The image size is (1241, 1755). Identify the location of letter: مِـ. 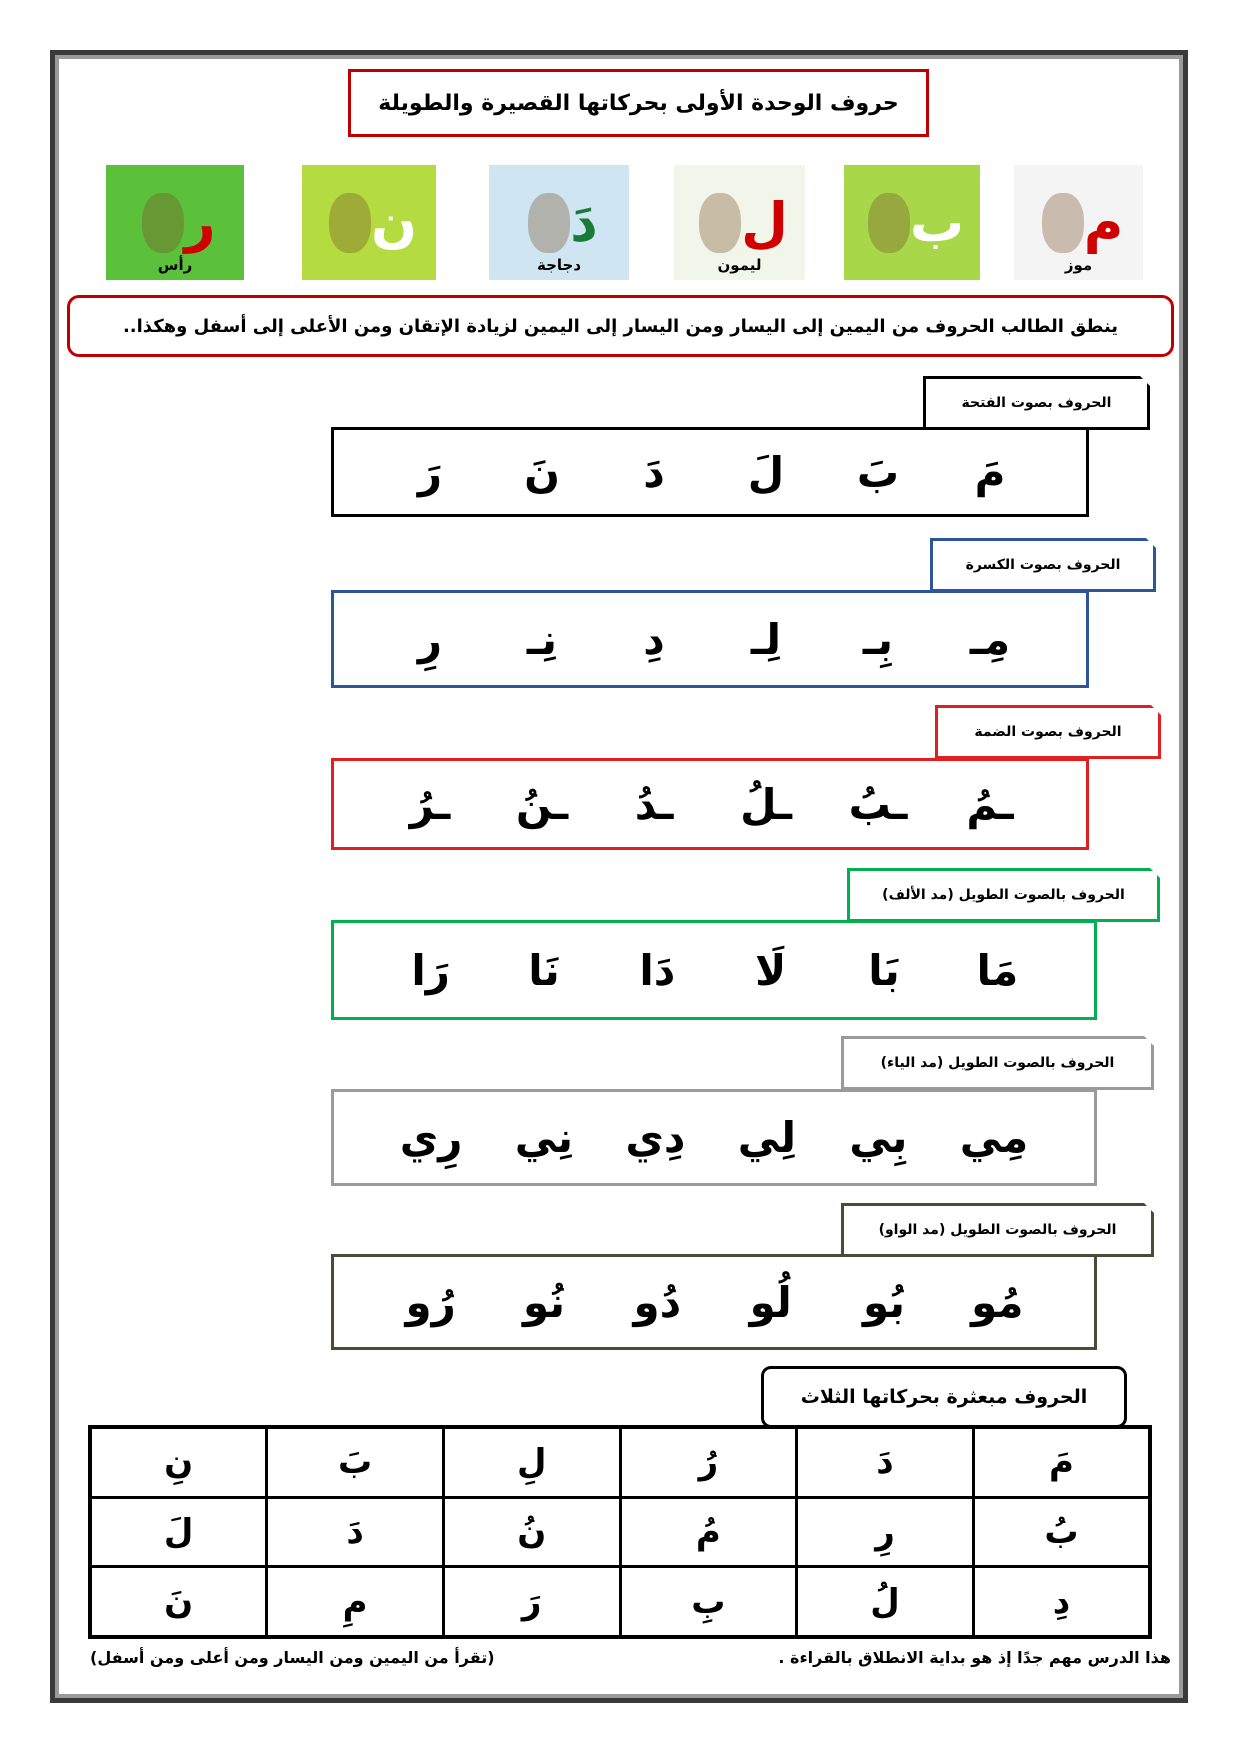
(990, 639).